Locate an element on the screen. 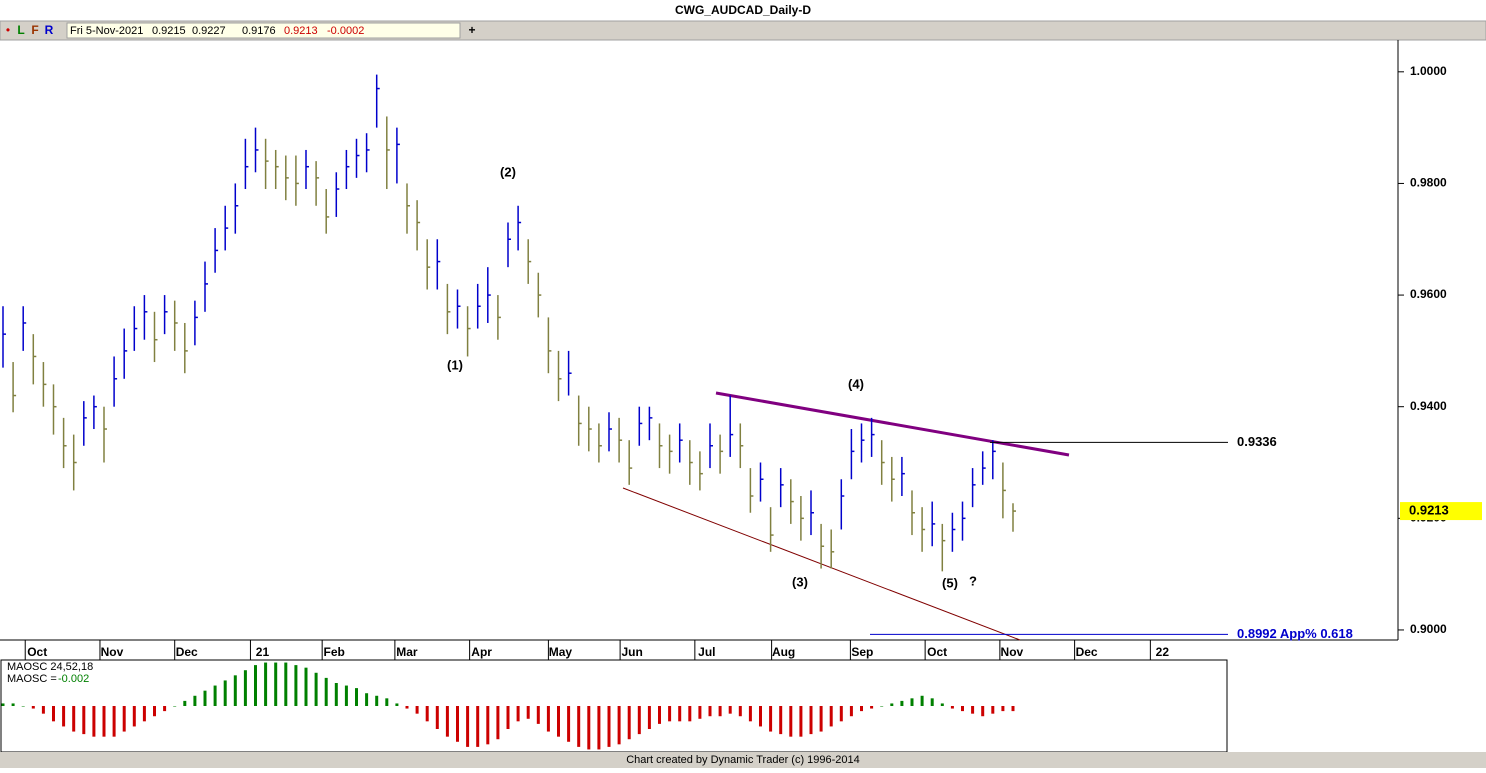  y-tick-label: 1.0000 is located at coordinates (1428, 71).